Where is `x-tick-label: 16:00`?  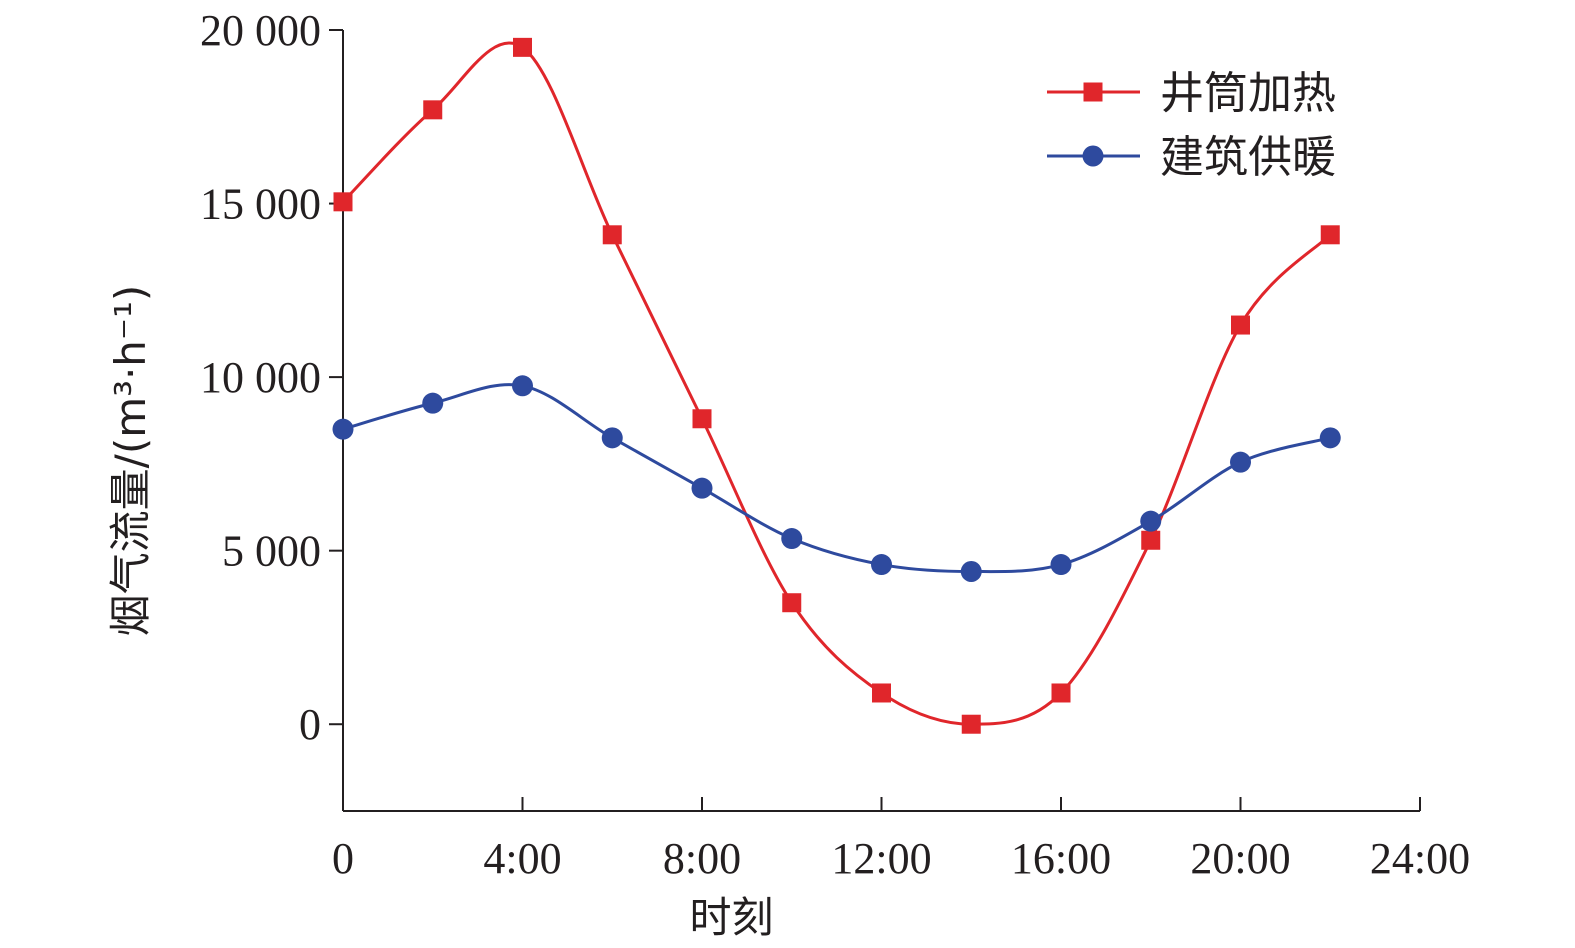
x-tick-label: 16:00 is located at coordinates (1061, 858).